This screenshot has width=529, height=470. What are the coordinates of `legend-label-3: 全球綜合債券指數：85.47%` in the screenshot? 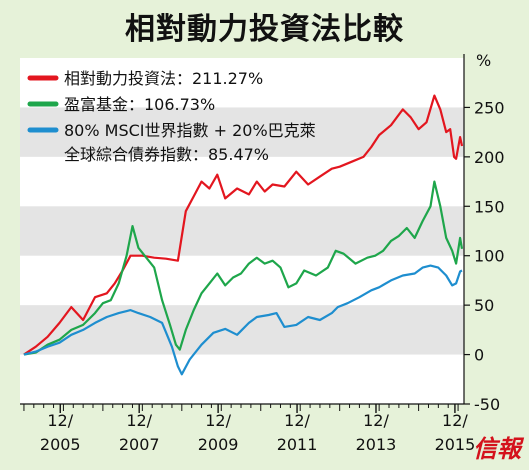 It's located at (166, 154).